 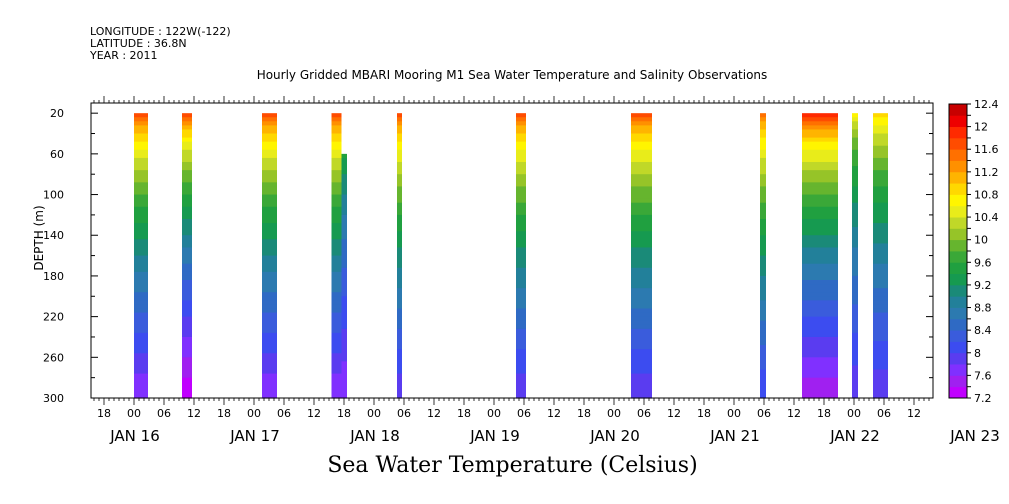 I want to click on colorbar-label: 9.2, so click(x=983, y=285).